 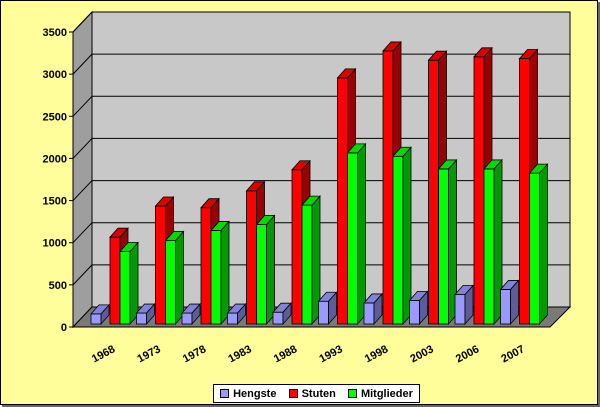 I want to click on bar-mitglieder-1968, so click(x=129, y=283).